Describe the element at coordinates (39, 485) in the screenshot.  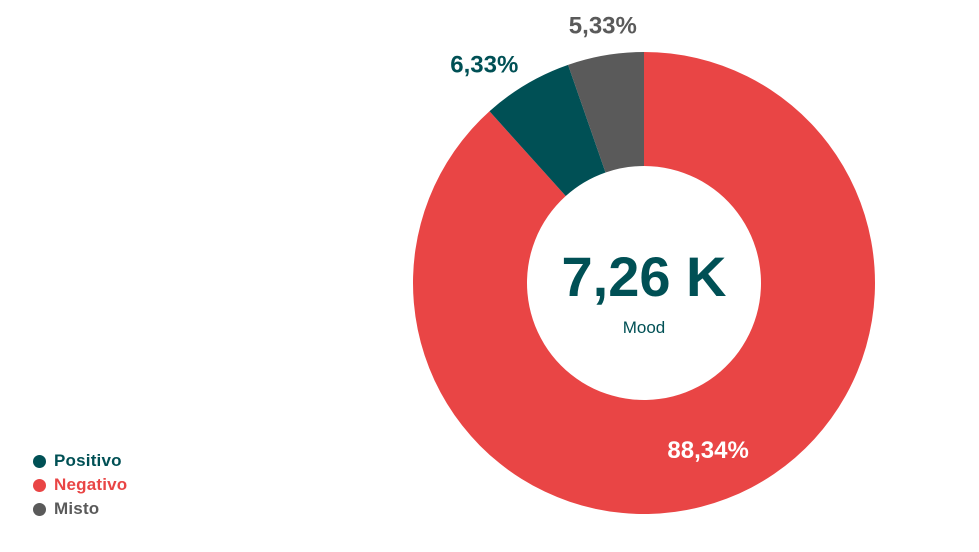
I see `legend-dot-negativo` at that location.